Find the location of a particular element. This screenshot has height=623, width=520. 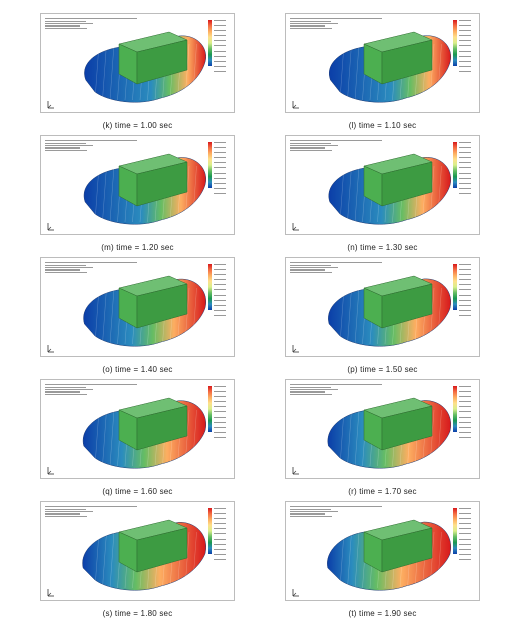

panel-caption: (r) time = 1.70 sec is located at coordinates (382, 491).